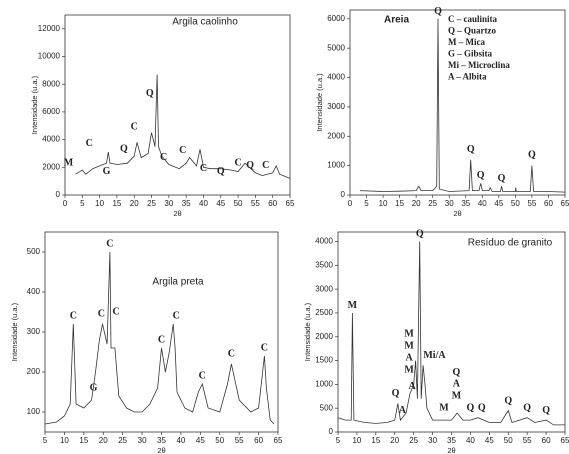 This screenshot has height=454, width=569. I want to click on y-tick-label: 1000, so click(324, 383).